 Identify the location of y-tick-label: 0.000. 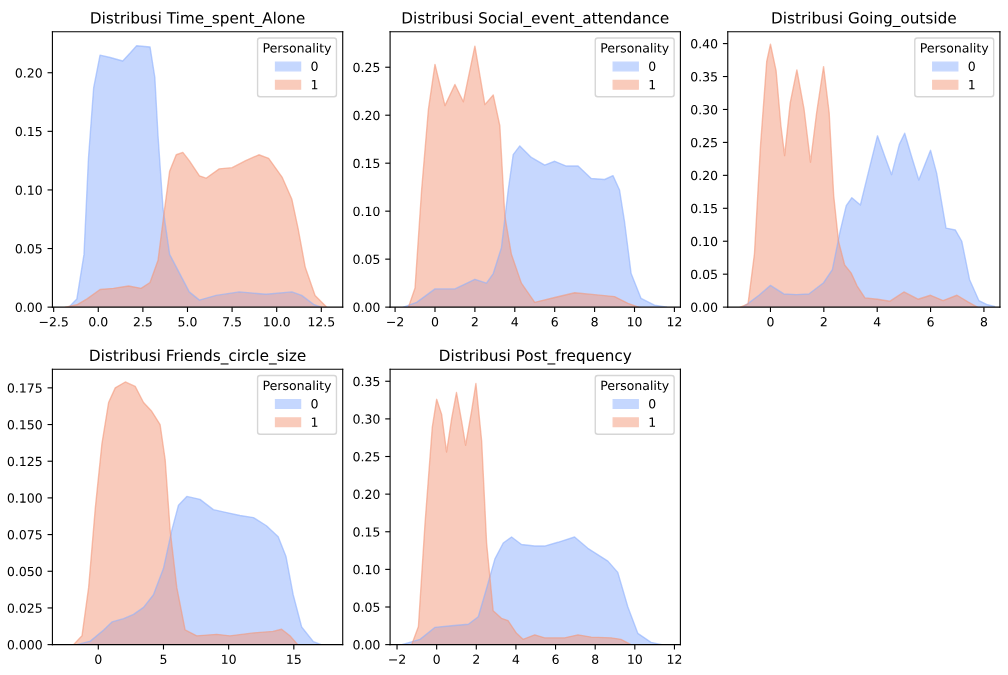
(24, 645).